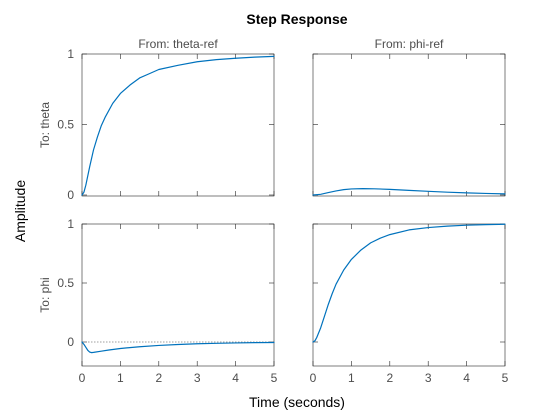 Image resolution: width=560 pixels, height=420 pixels. Describe the element at coordinates (178, 44) in the screenshot. I see `input-label: From: theta-ref` at that location.